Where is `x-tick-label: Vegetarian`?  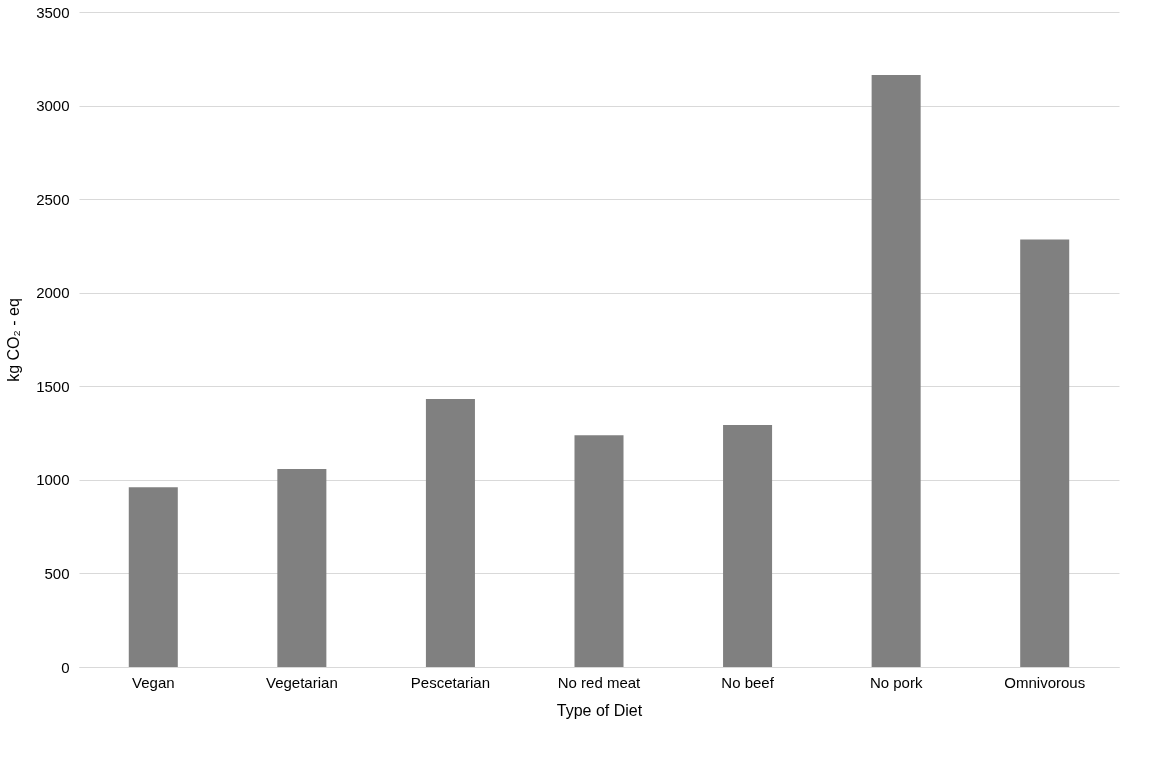 x-tick-label: Vegetarian is located at coordinates (301, 682).